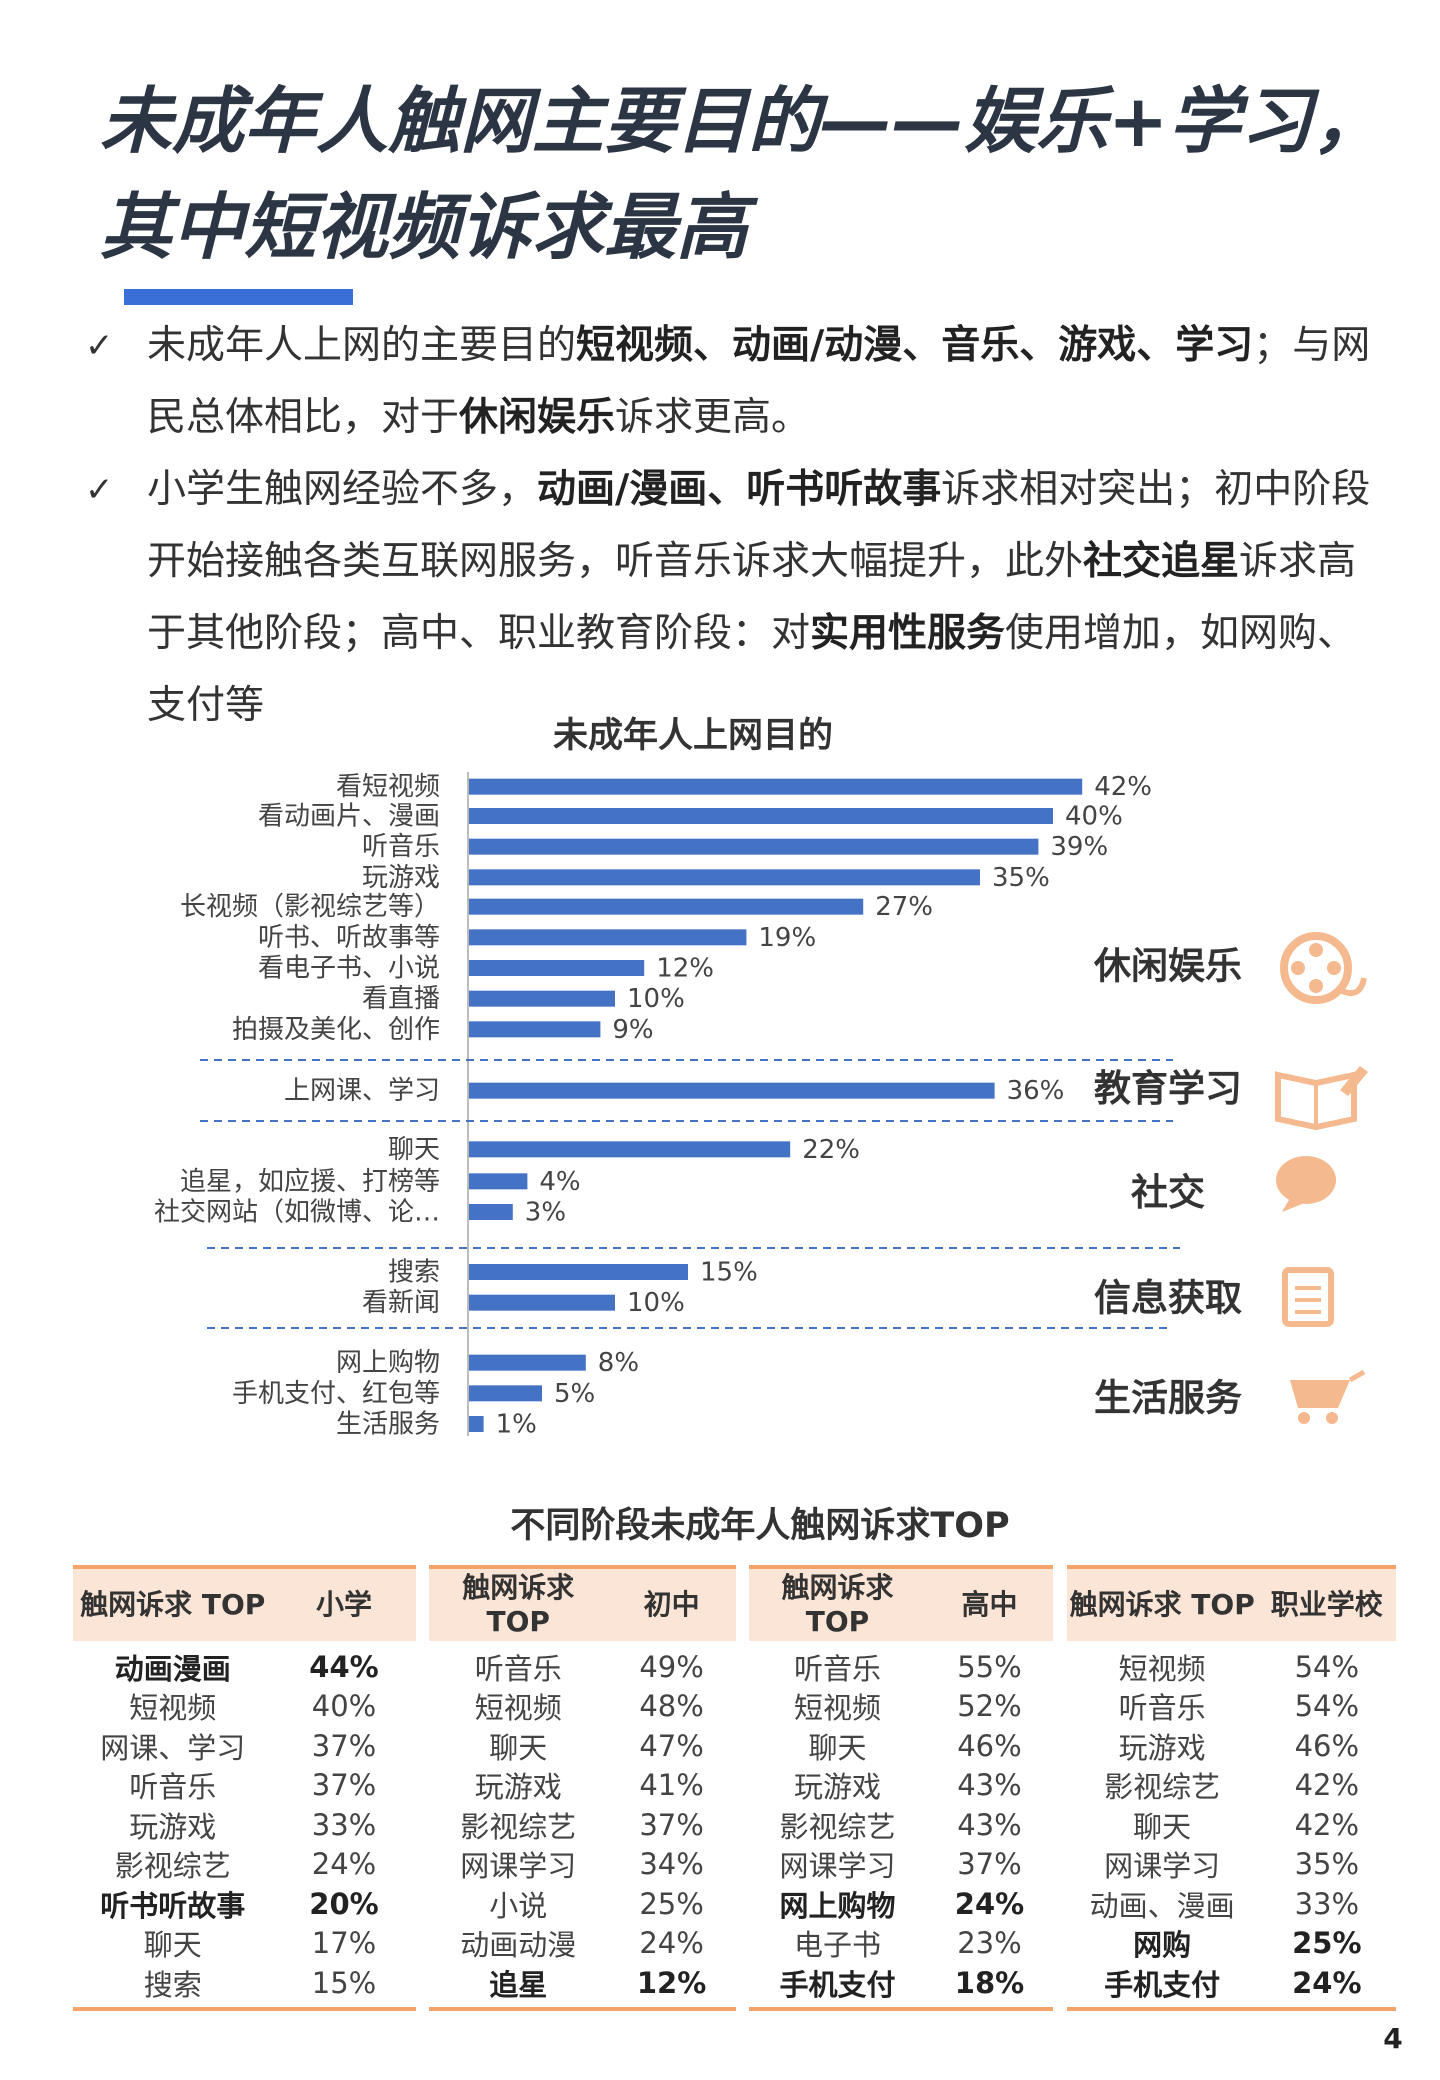  Describe the element at coordinates (344, 1982) in the screenshot. I see `cell: 15%` at that location.